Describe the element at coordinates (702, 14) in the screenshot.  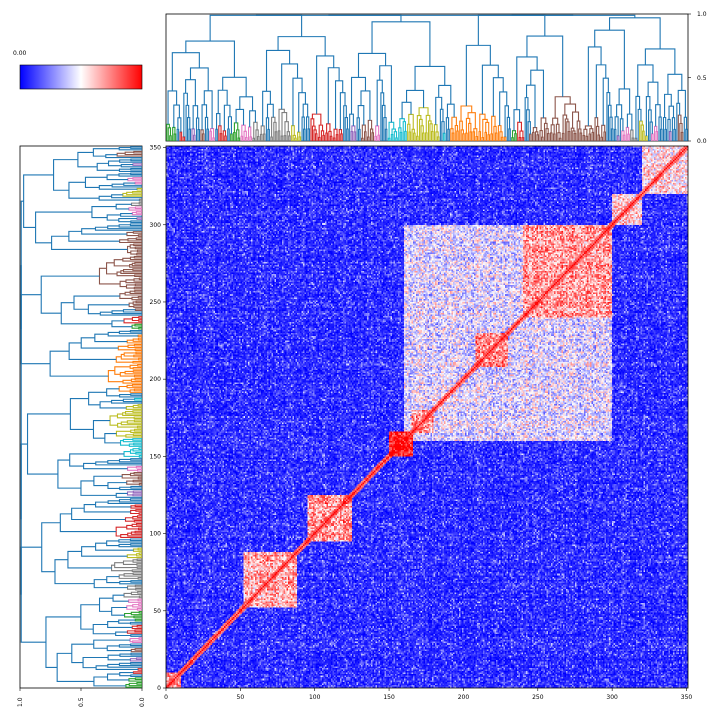
I see `top-dendro-tick-label: 1.0` at that location.